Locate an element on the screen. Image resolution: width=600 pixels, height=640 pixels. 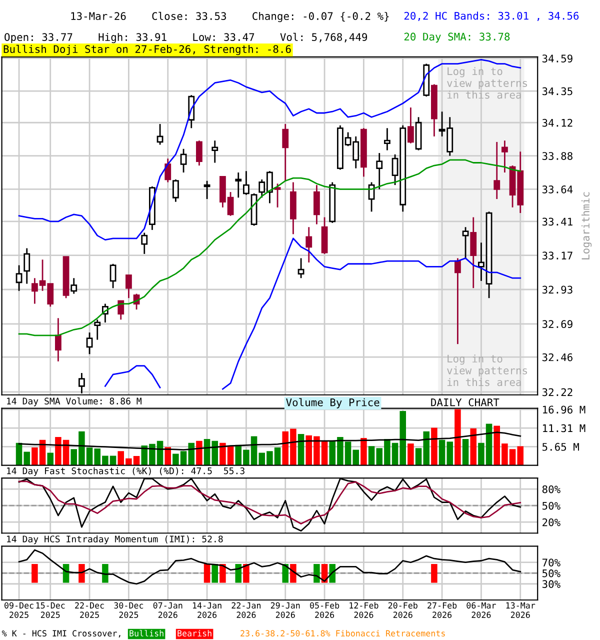
x-tick-label: 30-Dec 2025 is located at coordinates (129, 610).